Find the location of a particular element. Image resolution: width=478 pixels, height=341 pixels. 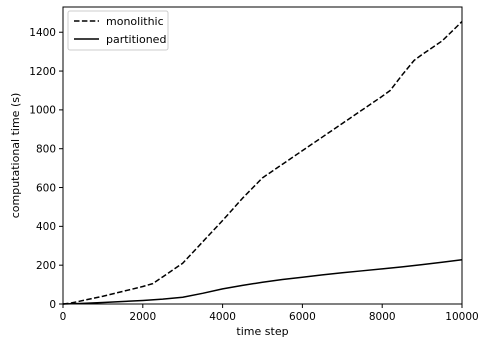

legend-label-partitioned: partitioned is located at coordinates (136, 39).